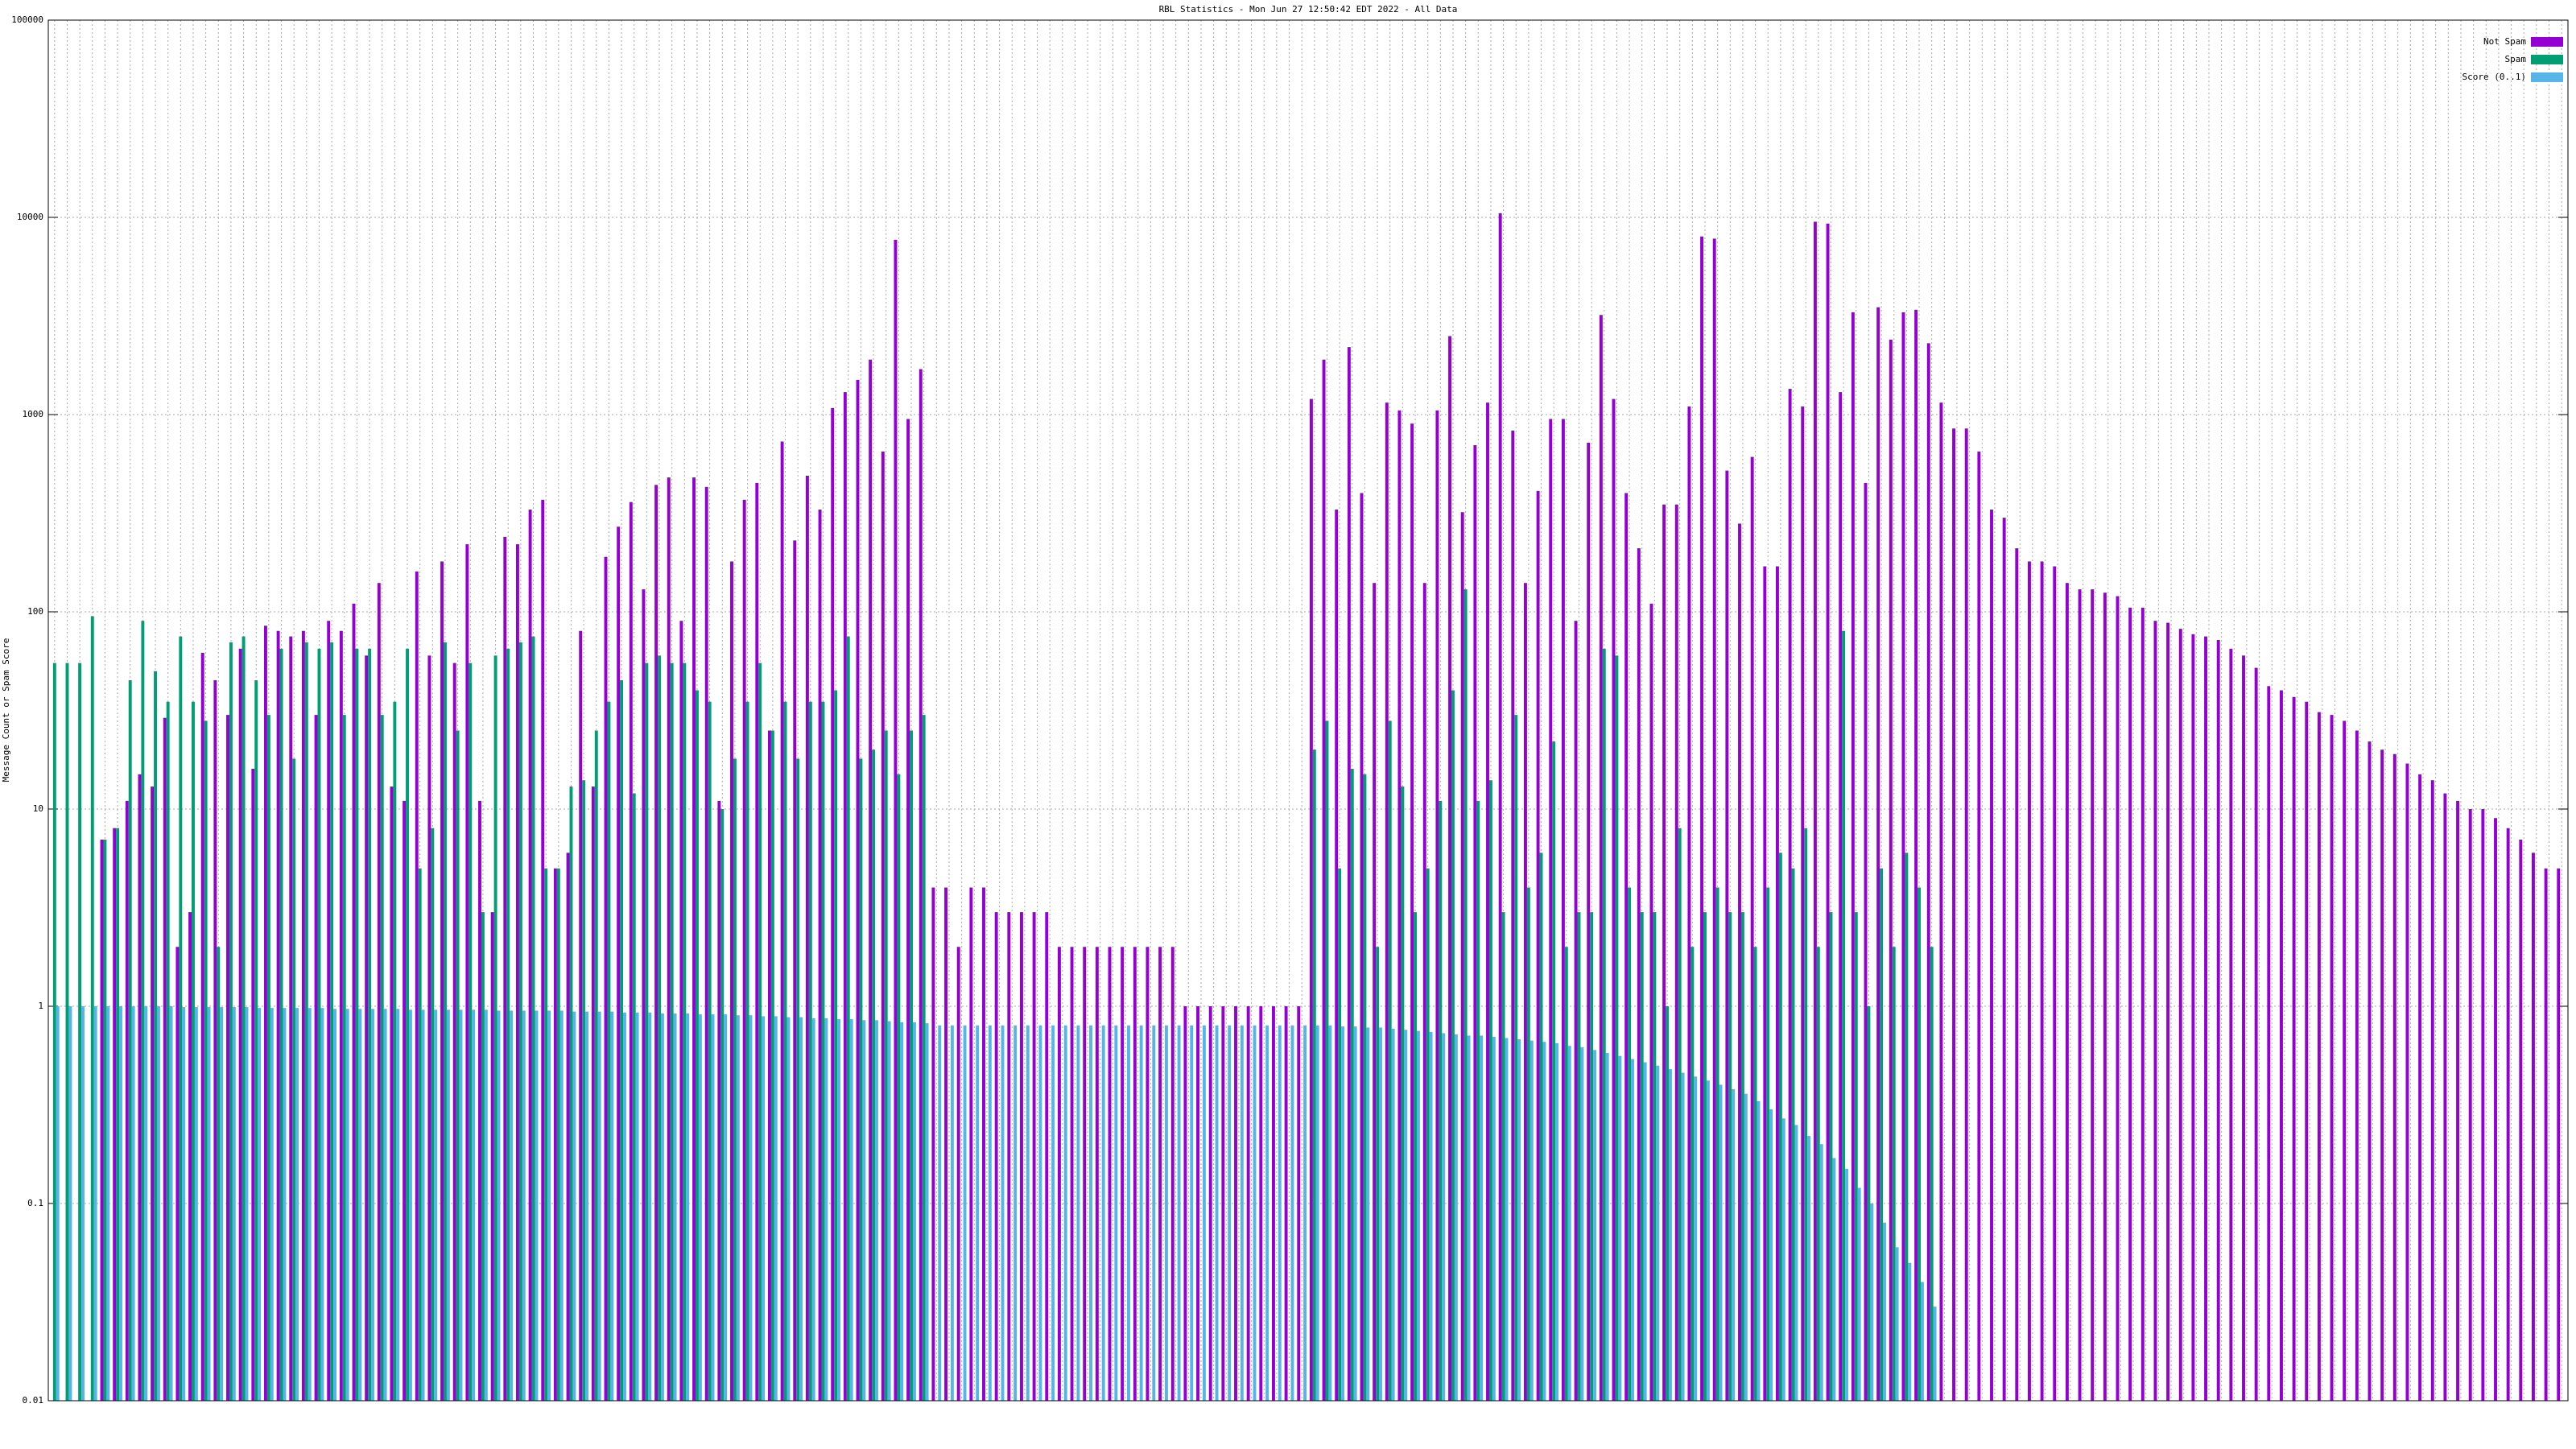 The height and width of the screenshot is (1449, 2576). Describe the element at coordinates (35, 1203) in the screenshot. I see `y-tick-label: 0.1` at that location.